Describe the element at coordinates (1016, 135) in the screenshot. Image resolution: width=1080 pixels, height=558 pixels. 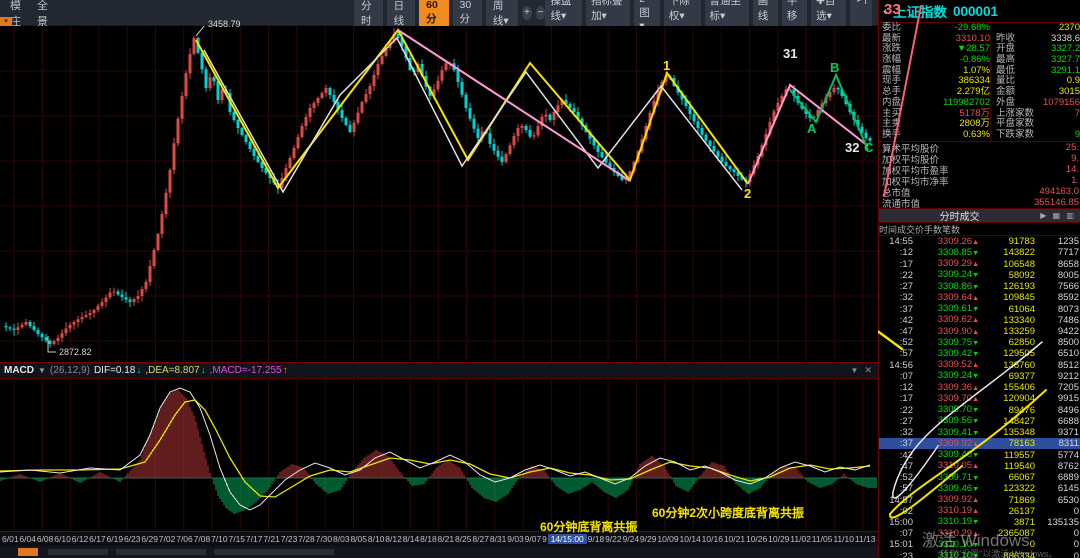
I see `quote-label: 下跌家数` at that location.